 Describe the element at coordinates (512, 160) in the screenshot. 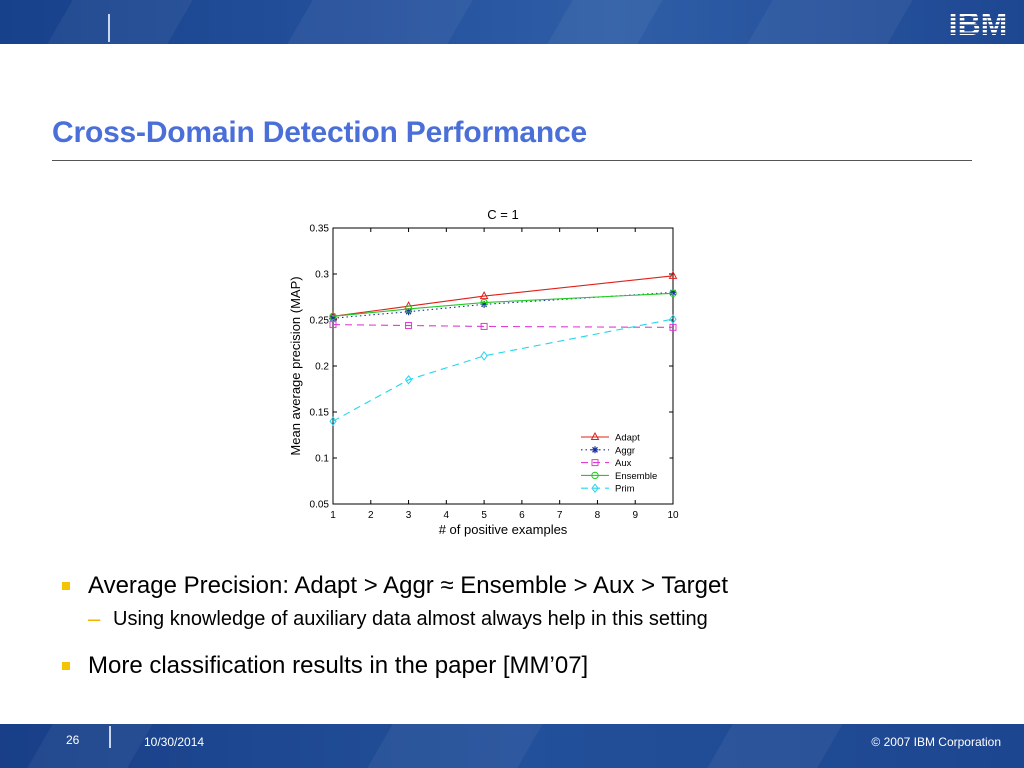

I see `title-rule` at that location.